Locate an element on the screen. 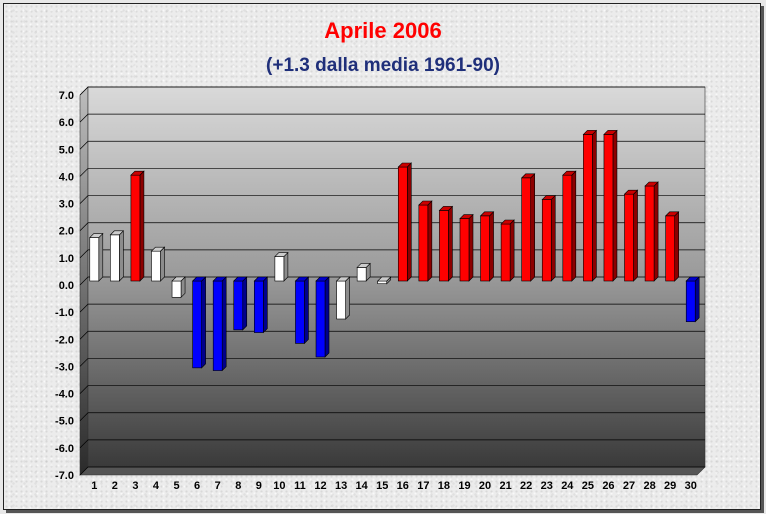 The width and height of the screenshot is (766, 514). x-tick-label: 9 is located at coordinates (259, 486).